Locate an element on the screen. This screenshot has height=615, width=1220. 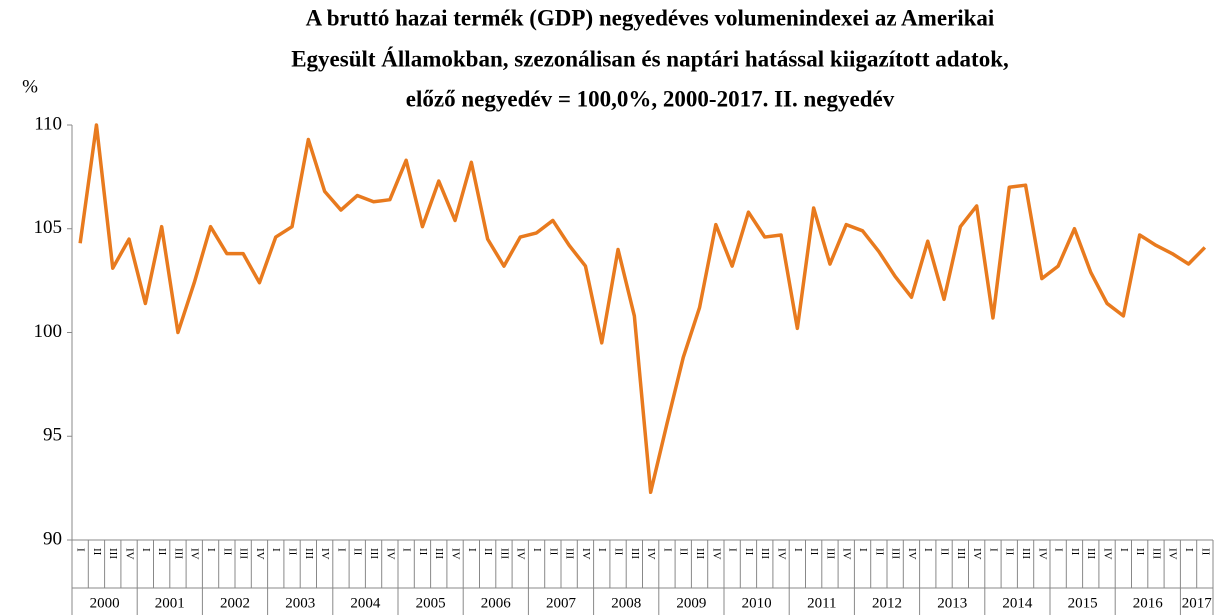
year-label: 2004 is located at coordinates (365, 603).